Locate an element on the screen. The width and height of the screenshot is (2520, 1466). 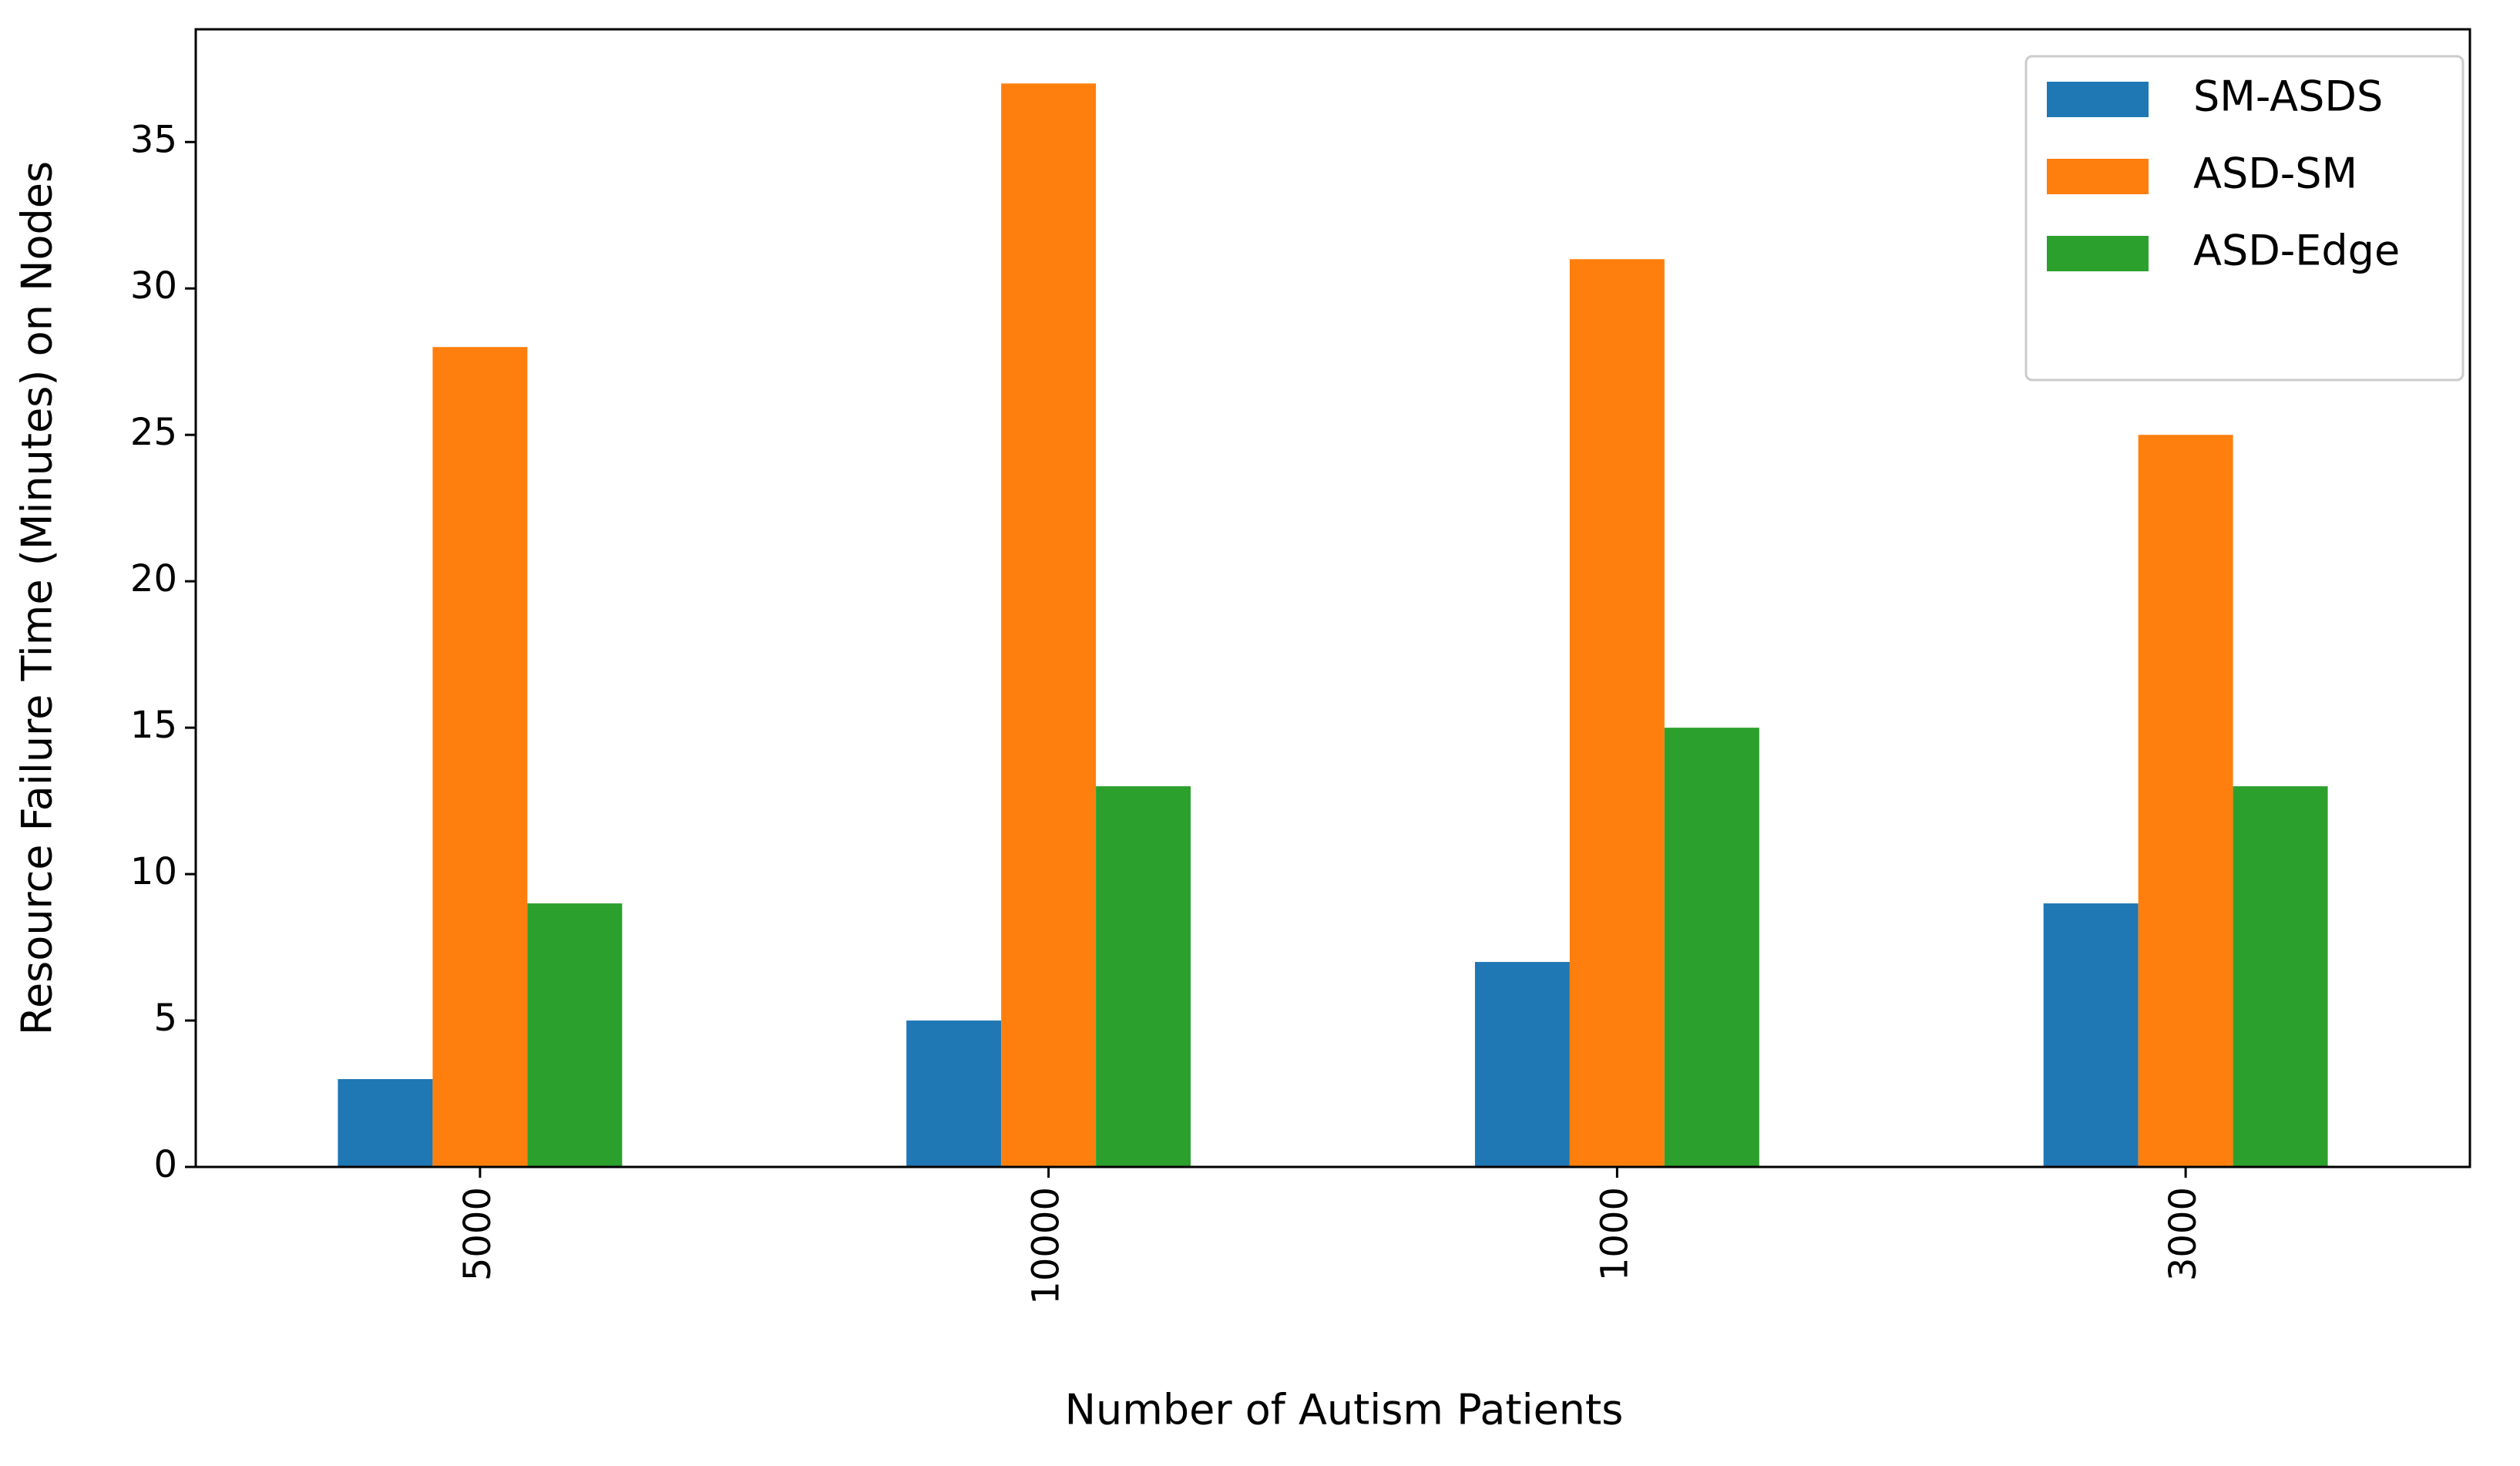
y-axis-label: Resource Failure Time (Minutes) on Nodes is located at coordinates (37, 598).